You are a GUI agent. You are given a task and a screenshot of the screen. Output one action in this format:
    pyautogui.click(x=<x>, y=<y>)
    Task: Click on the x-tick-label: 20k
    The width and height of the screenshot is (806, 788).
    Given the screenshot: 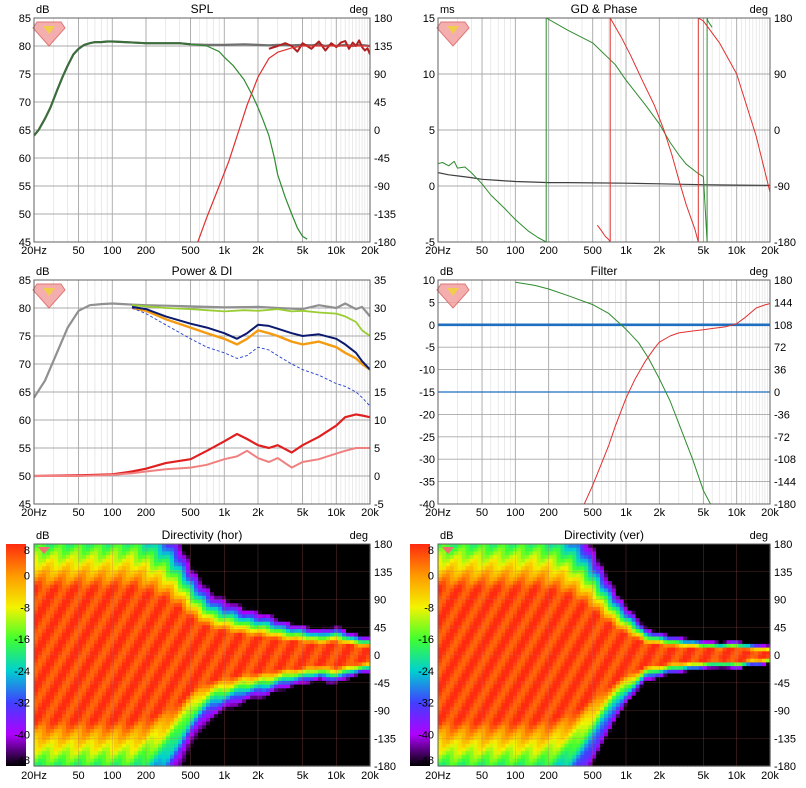 What is the action you would take?
    pyautogui.click(x=770, y=251)
    